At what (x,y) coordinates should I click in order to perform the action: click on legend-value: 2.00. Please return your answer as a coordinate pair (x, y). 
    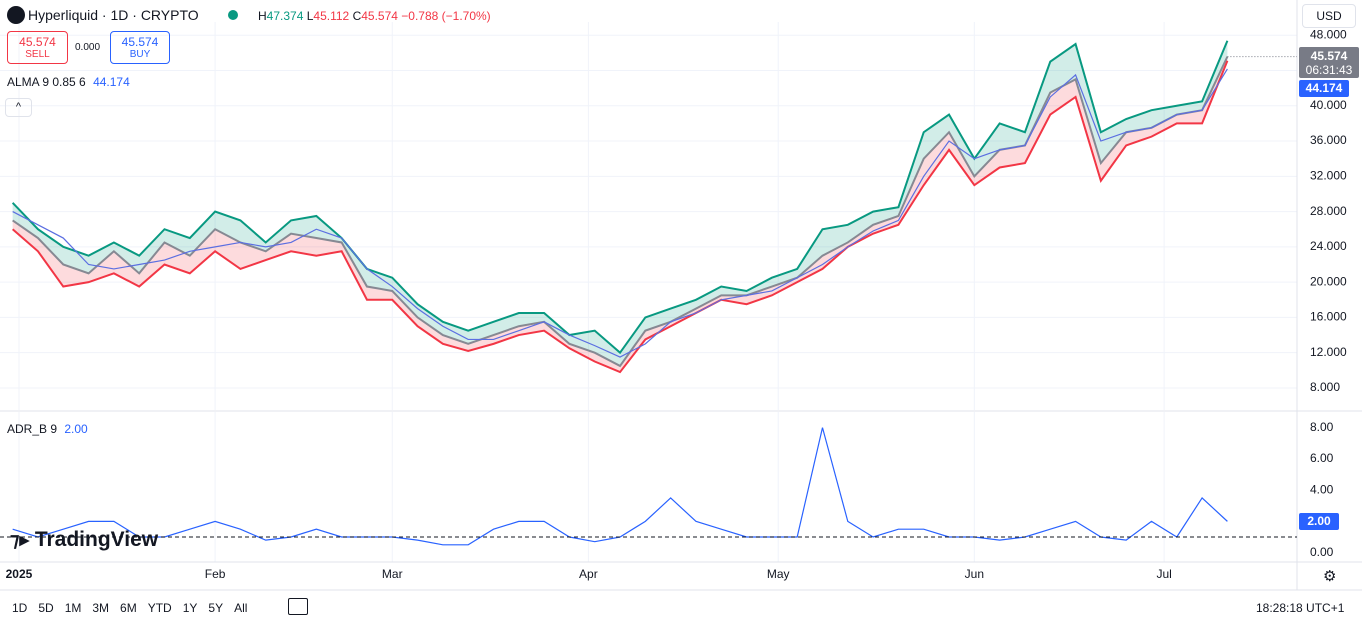
    Looking at the image, I should click on (76, 429).